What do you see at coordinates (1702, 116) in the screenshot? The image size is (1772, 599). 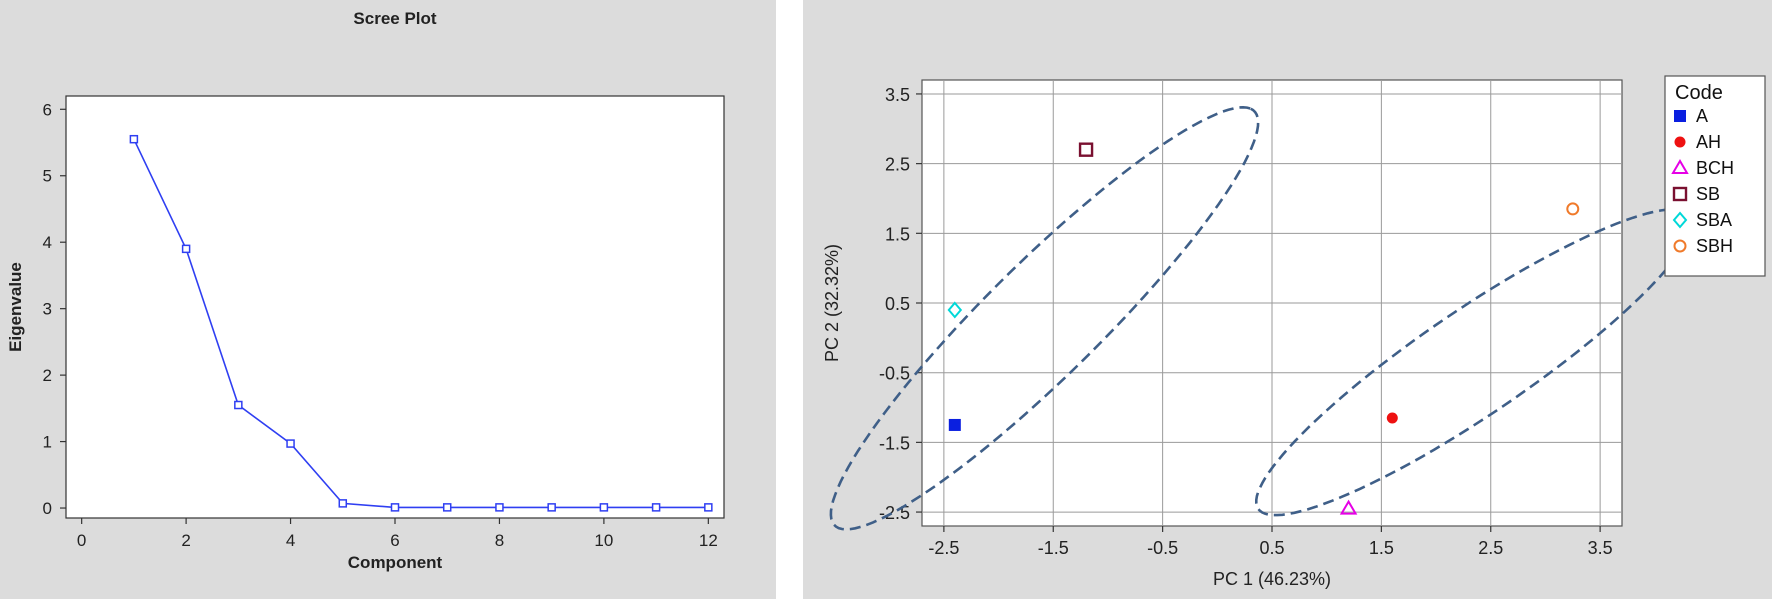 I see `legend-label-a: A` at bounding box center [1702, 116].